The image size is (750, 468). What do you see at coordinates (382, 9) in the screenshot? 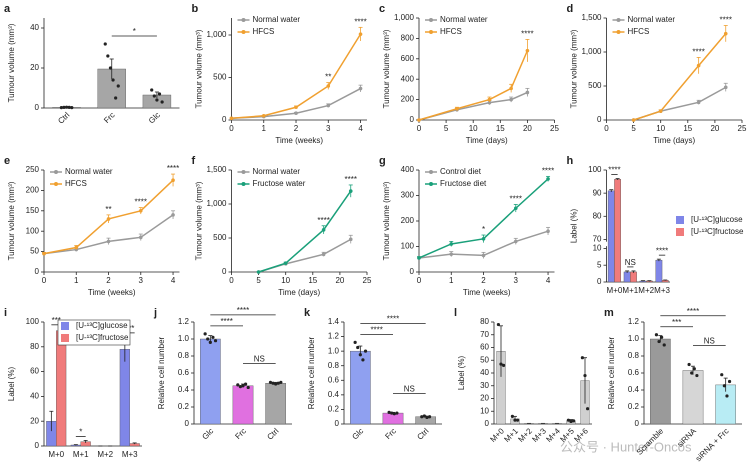
I see `panel-letter: c` at bounding box center [382, 9].